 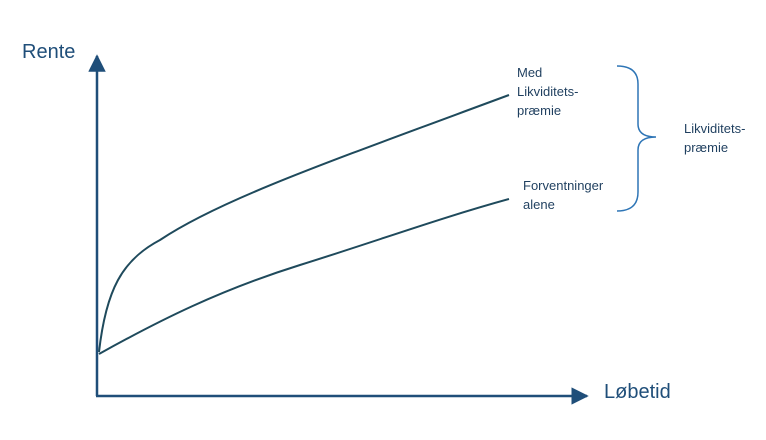 I want to click on liquidity-premium-bracket, so click(x=636, y=138).